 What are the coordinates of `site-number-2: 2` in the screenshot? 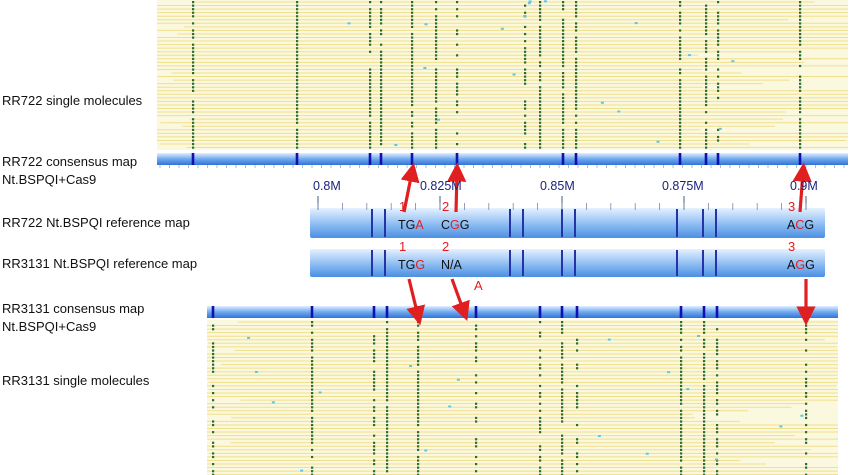 It's located at (445, 246).